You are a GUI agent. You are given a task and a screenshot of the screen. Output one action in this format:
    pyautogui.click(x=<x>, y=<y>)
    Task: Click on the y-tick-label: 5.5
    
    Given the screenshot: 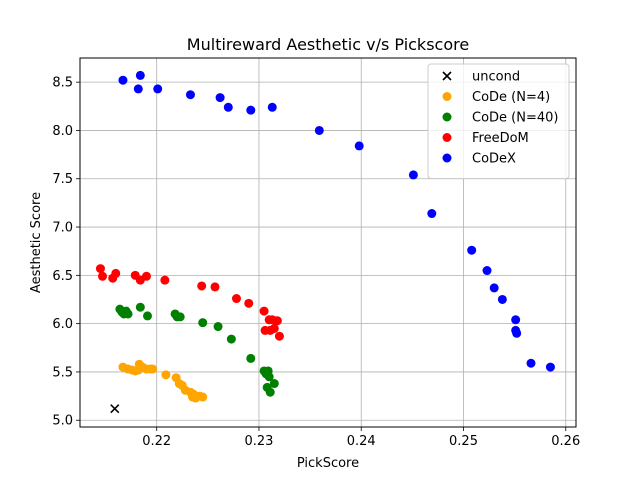 What is the action you would take?
    pyautogui.click(x=62, y=372)
    